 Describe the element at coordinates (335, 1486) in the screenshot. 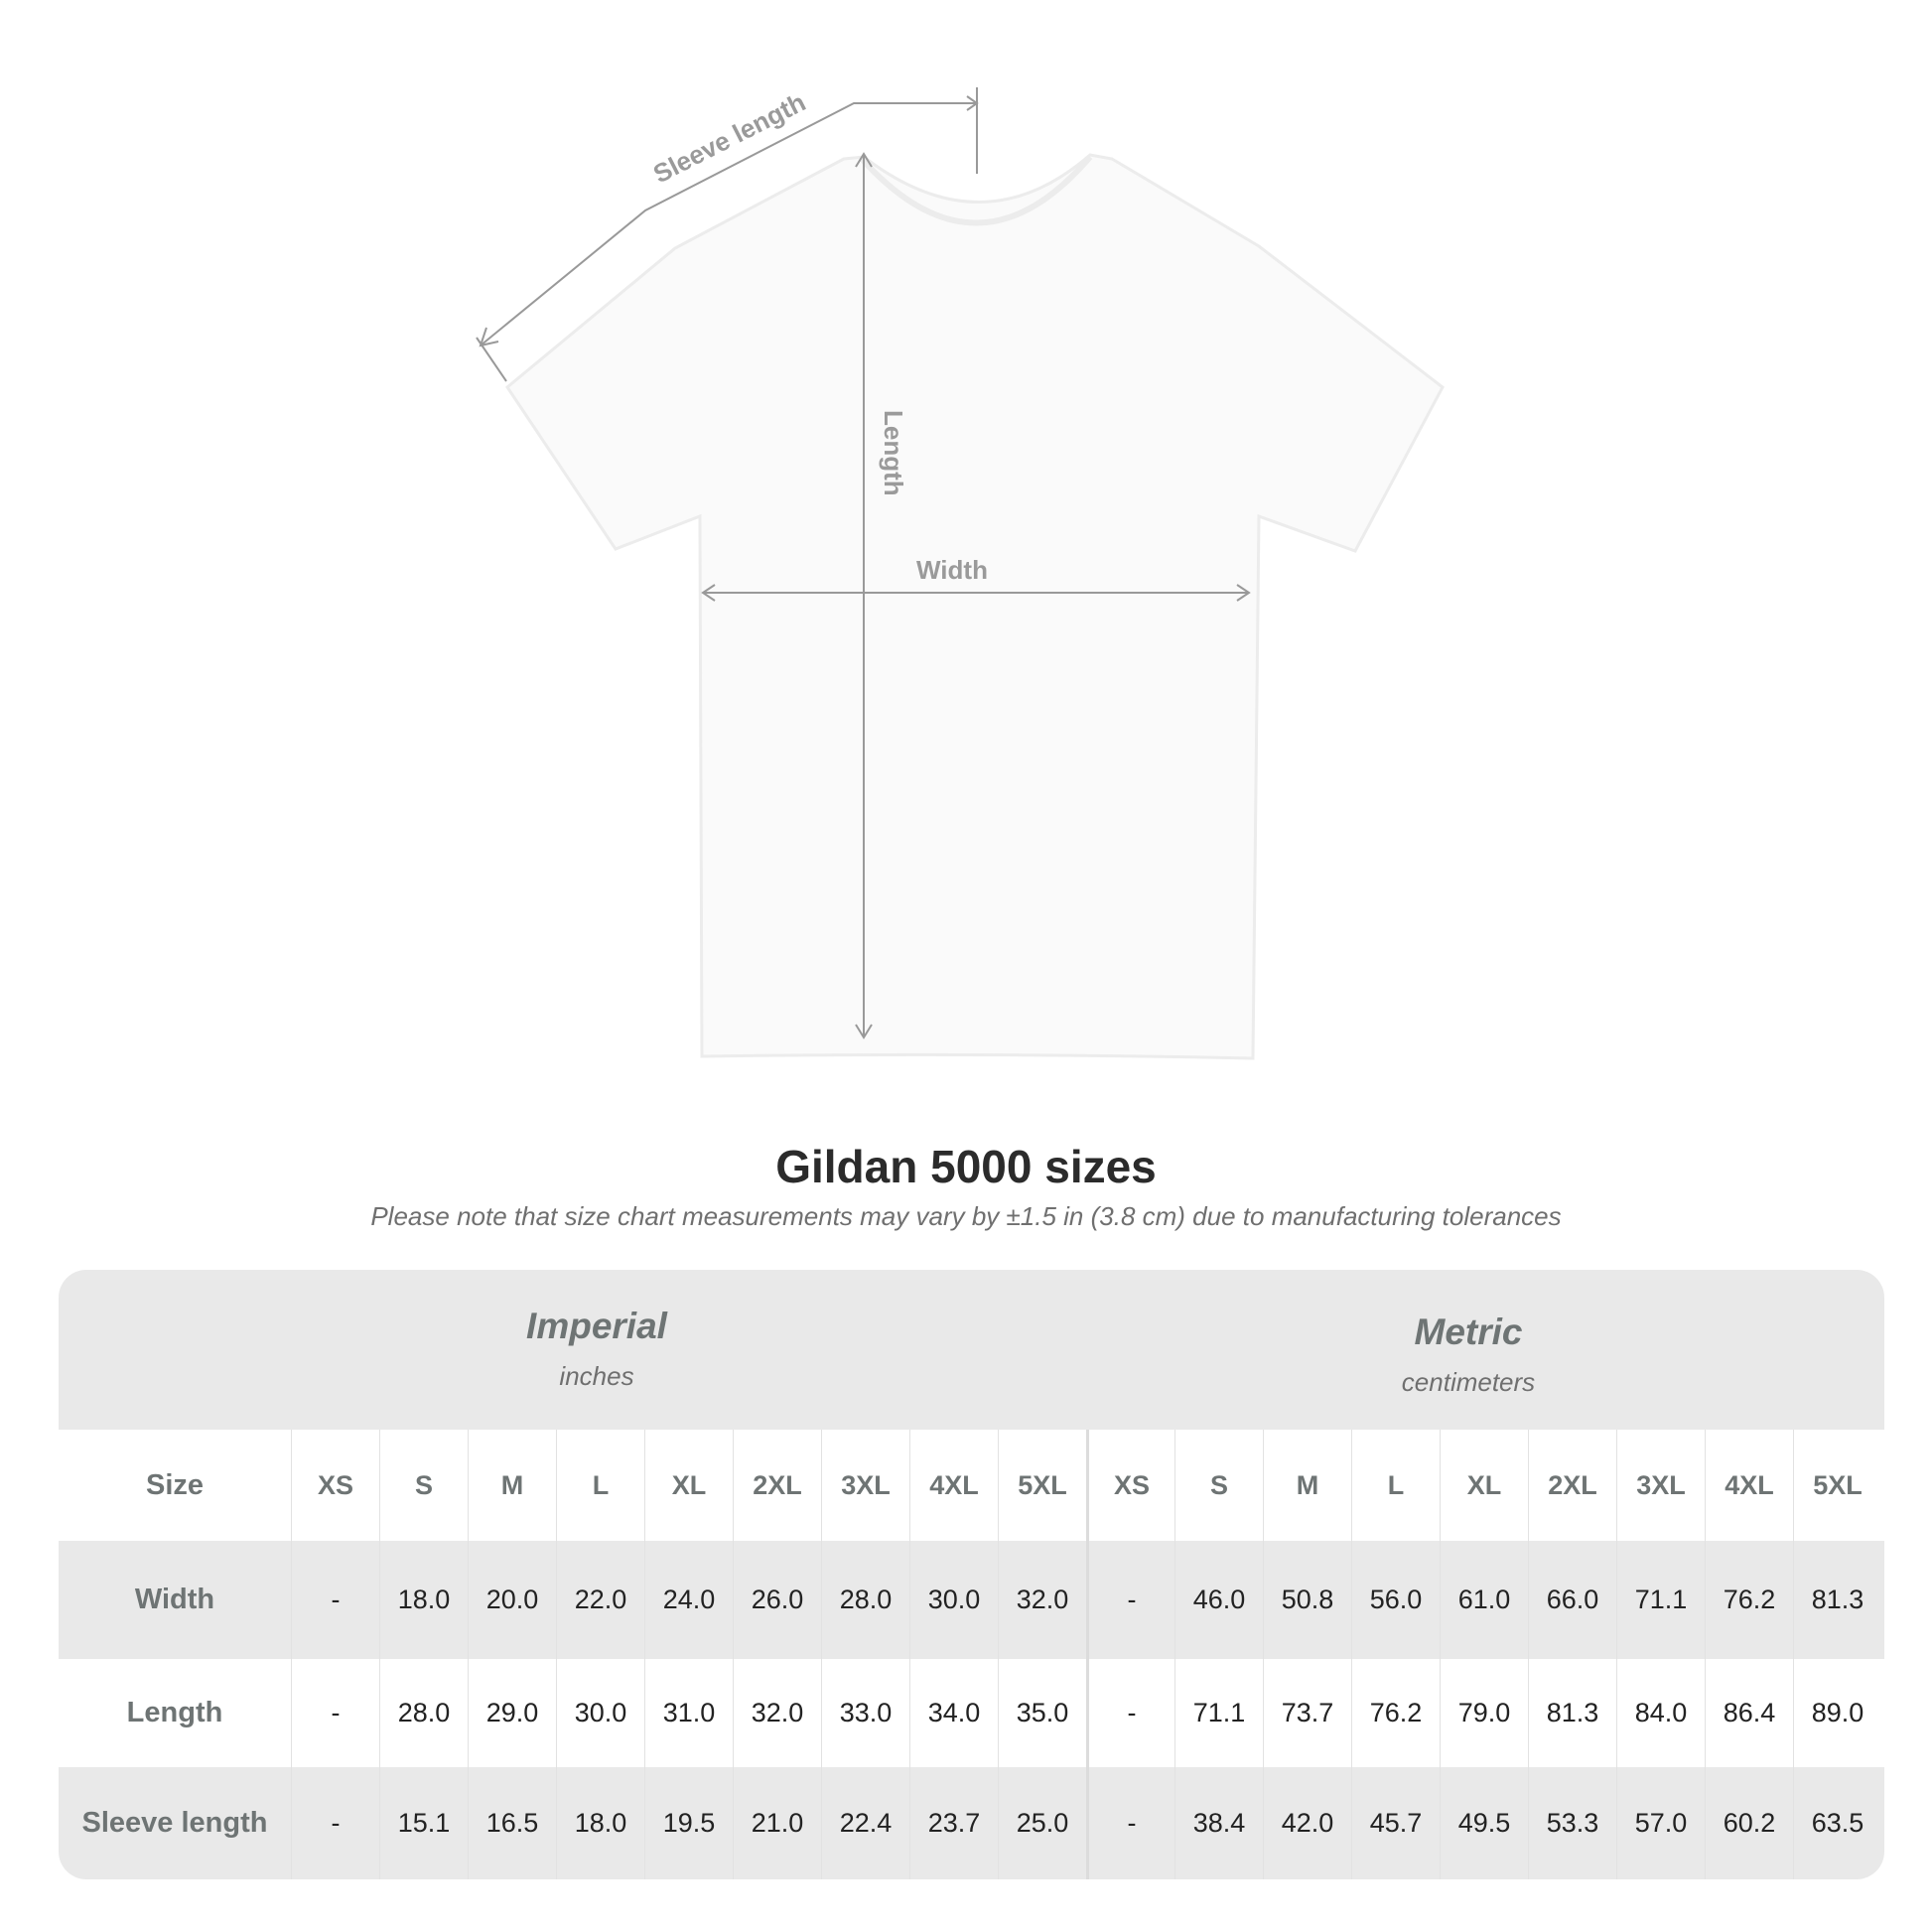

I see `size-imperial-header: XS` at that location.